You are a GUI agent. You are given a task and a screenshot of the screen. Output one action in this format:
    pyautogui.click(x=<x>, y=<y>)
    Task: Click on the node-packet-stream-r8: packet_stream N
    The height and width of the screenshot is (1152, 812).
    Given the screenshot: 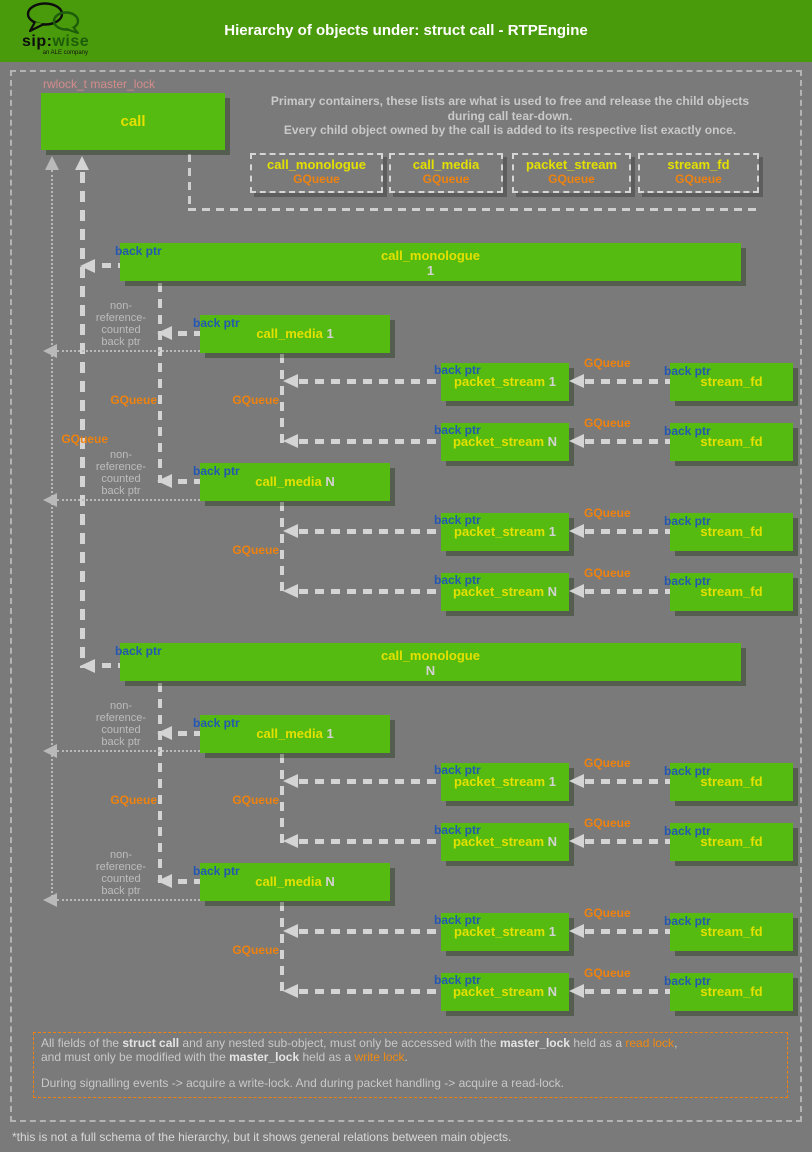 What is the action you would take?
    pyautogui.click(x=505, y=992)
    